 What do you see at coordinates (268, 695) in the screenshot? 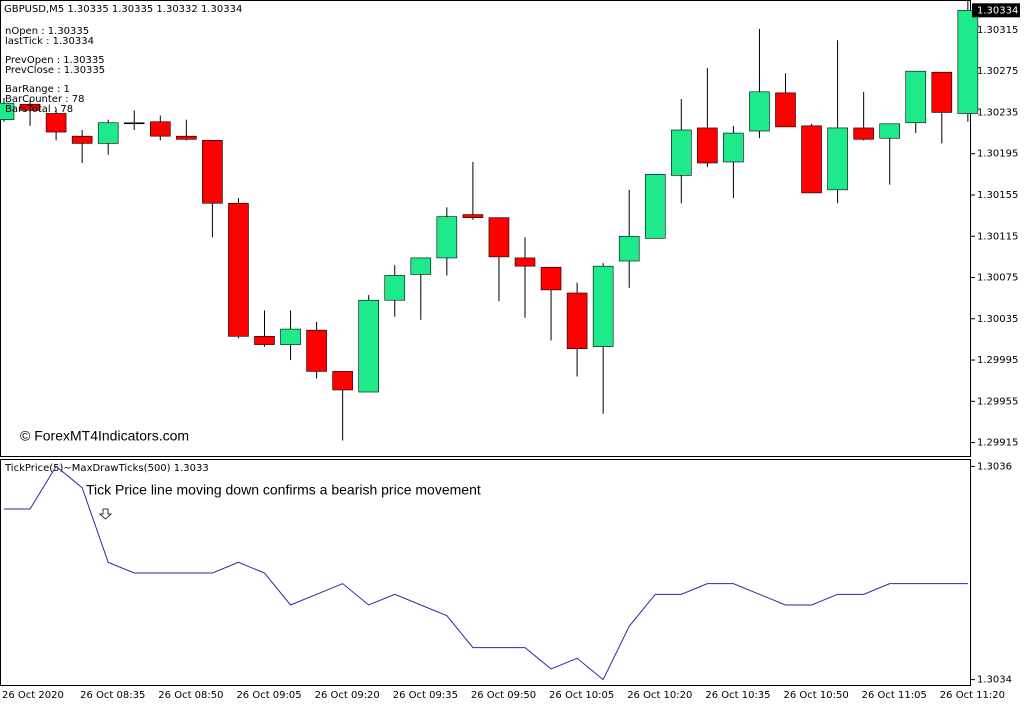
I see `x-tick-label: 26 Oct 09:05` at bounding box center [268, 695].